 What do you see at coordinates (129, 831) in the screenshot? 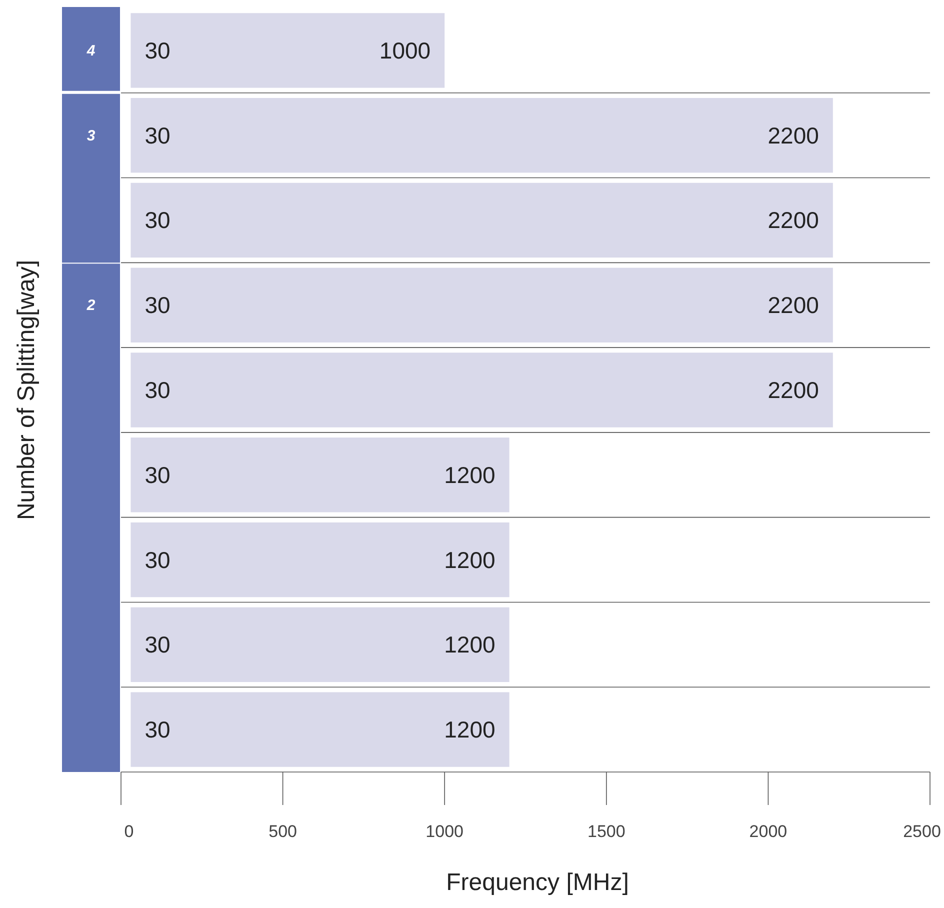
I see `x-tick-label: 0` at bounding box center [129, 831].